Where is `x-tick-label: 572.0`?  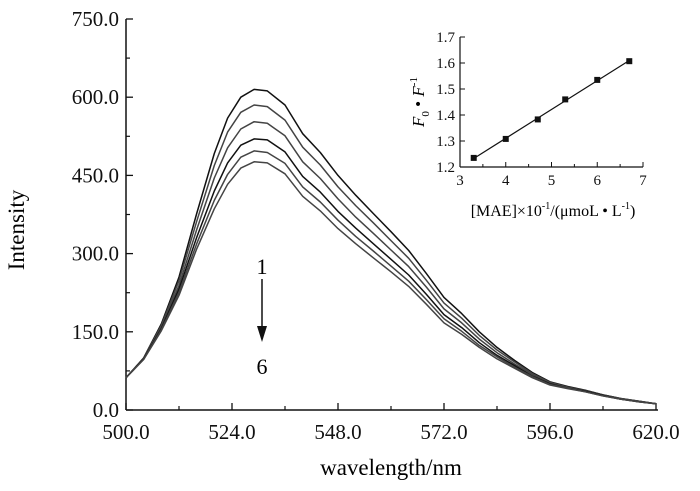
x-tick-label: 572.0 is located at coordinates (443, 432).